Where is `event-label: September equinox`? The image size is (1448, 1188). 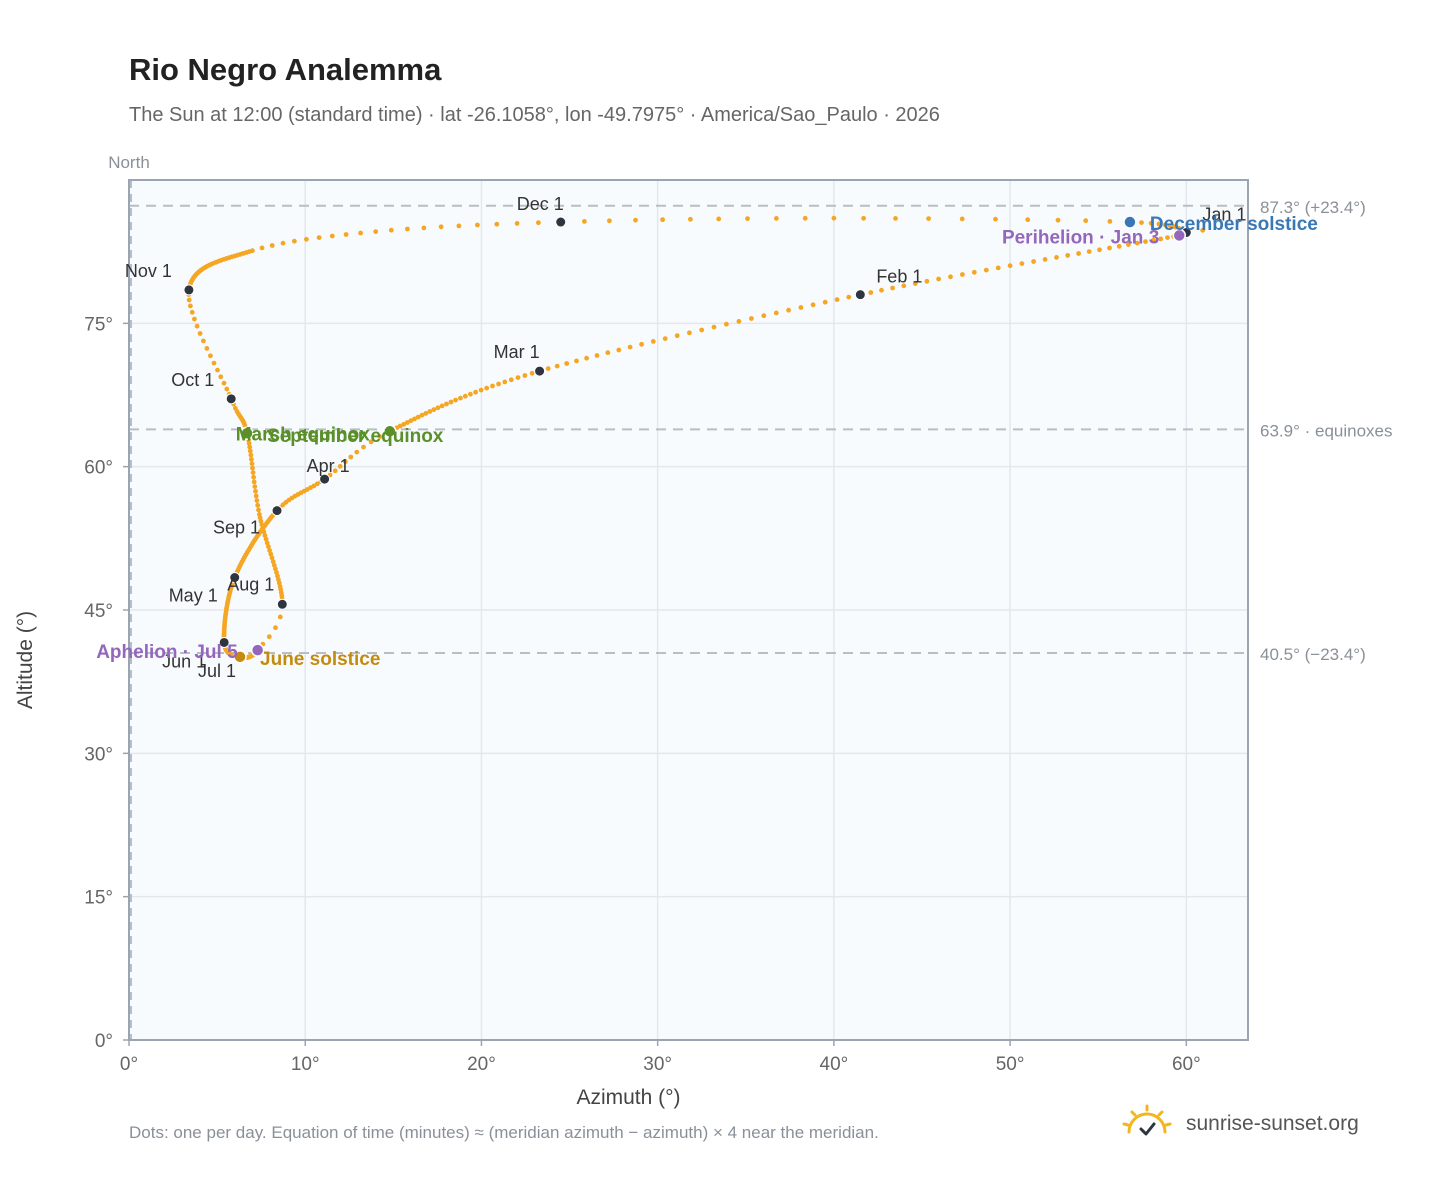
event-label: September equinox is located at coordinates (355, 436).